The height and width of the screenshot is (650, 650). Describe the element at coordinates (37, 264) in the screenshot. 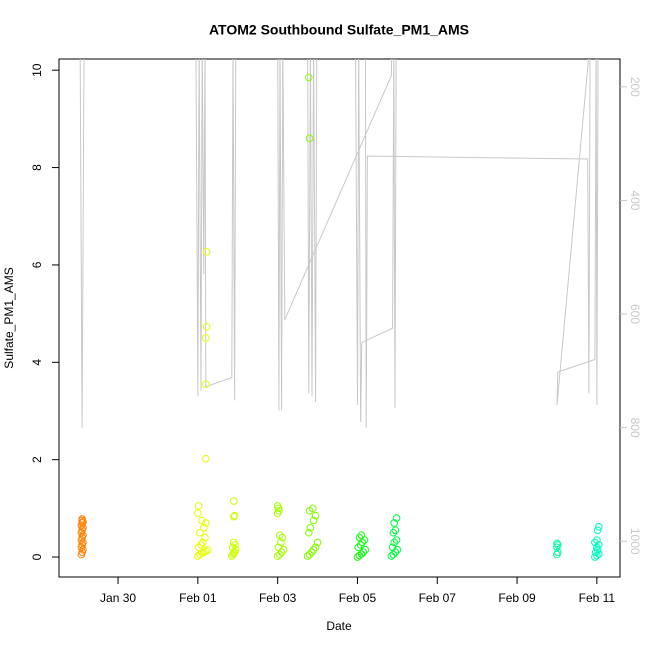

I see `y-tick-label: 6` at that location.